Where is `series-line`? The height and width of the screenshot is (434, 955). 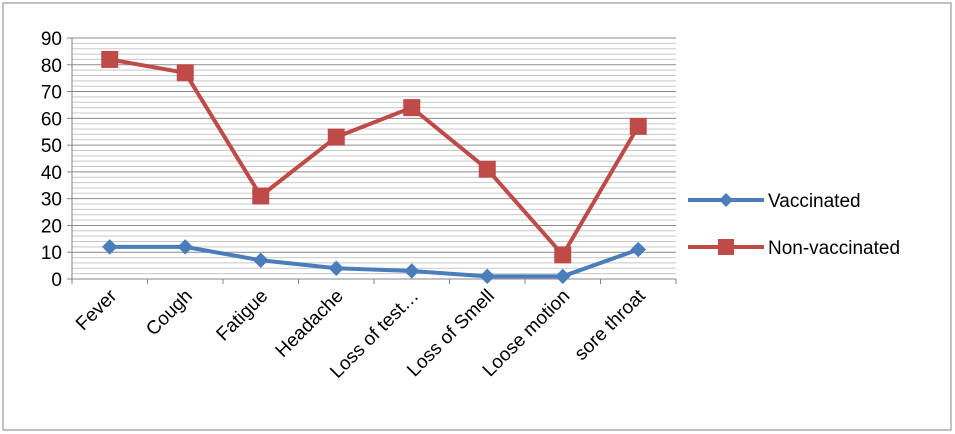
series-line is located at coordinates (374, 261).